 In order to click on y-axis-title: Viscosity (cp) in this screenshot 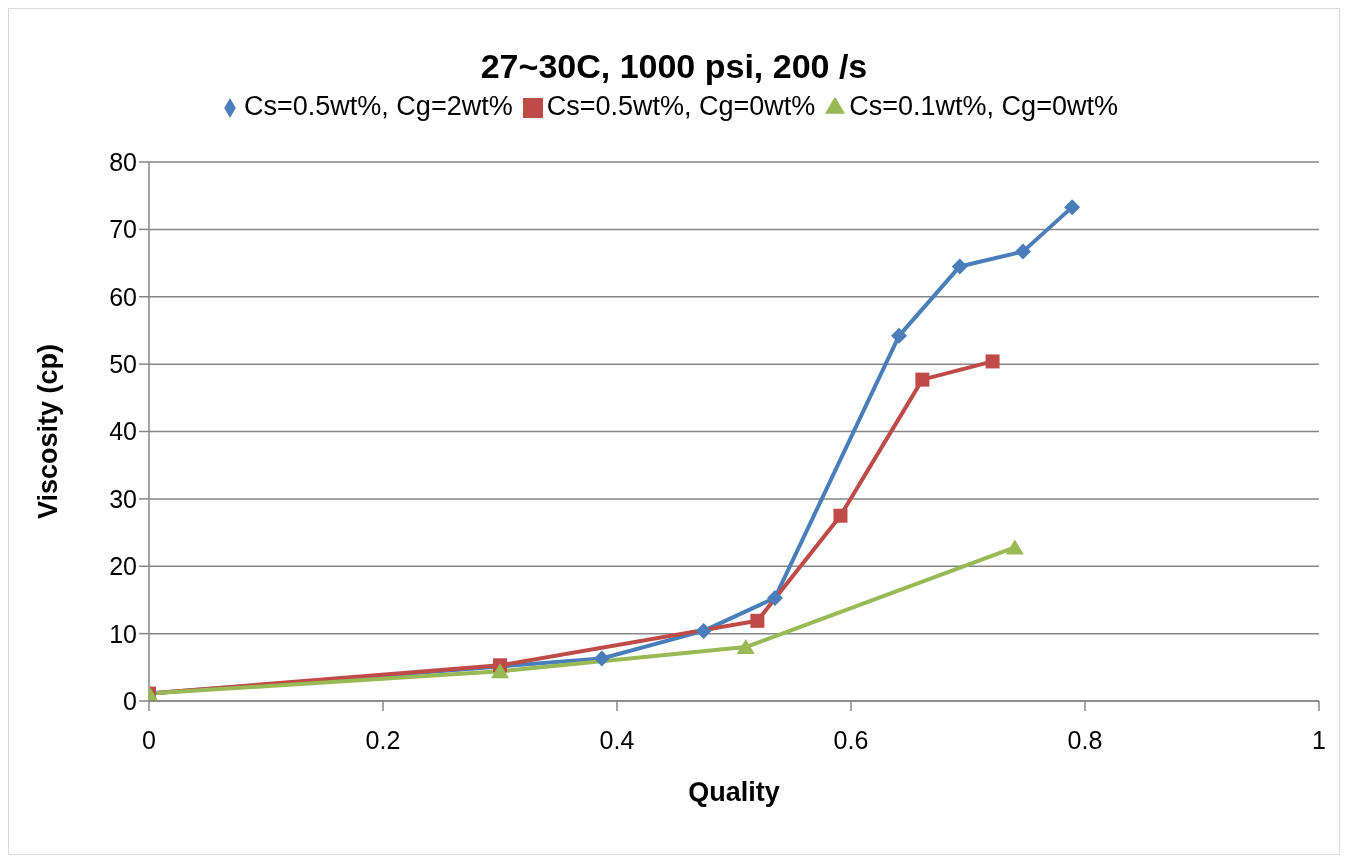, I will do `click(47, 431)`.